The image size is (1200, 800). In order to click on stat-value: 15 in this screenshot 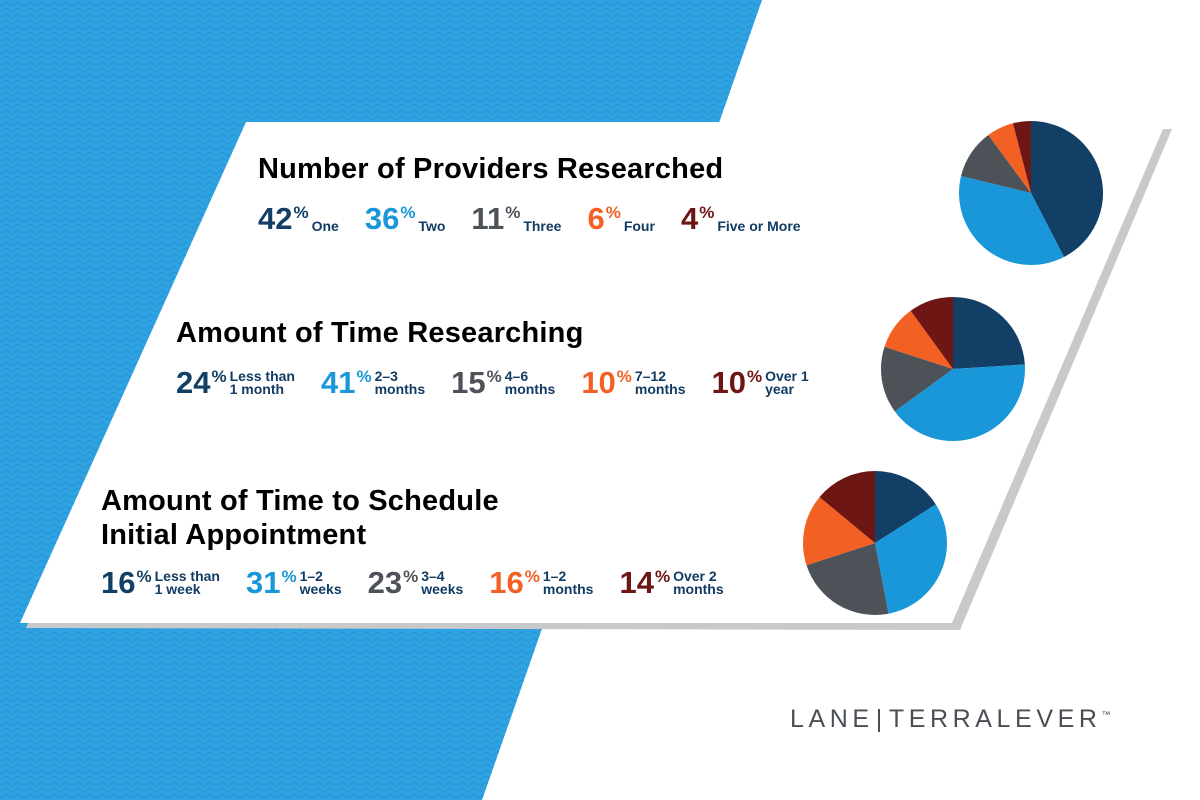, I will do `click(468, 382)`.